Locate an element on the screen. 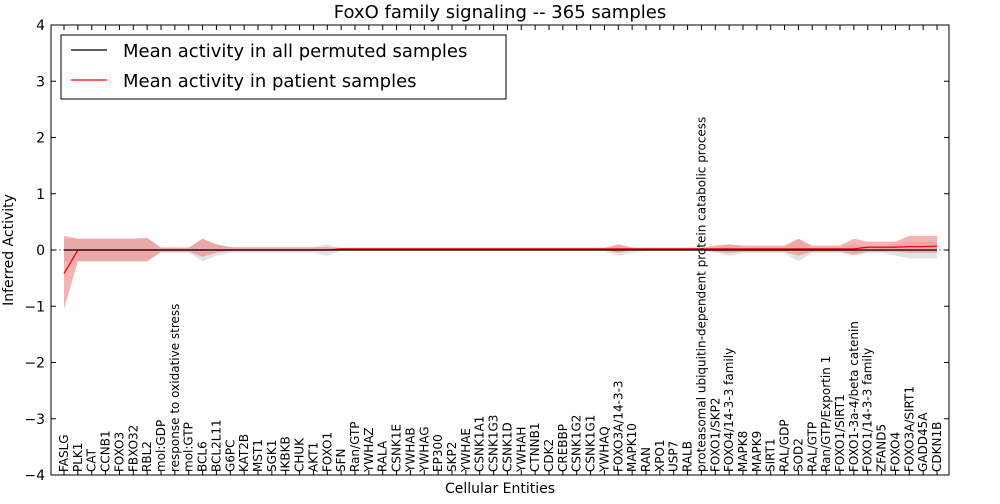 This screenshot has height=504, width=1000. x-tick-label: SFN is located at coordinates (341, 461).